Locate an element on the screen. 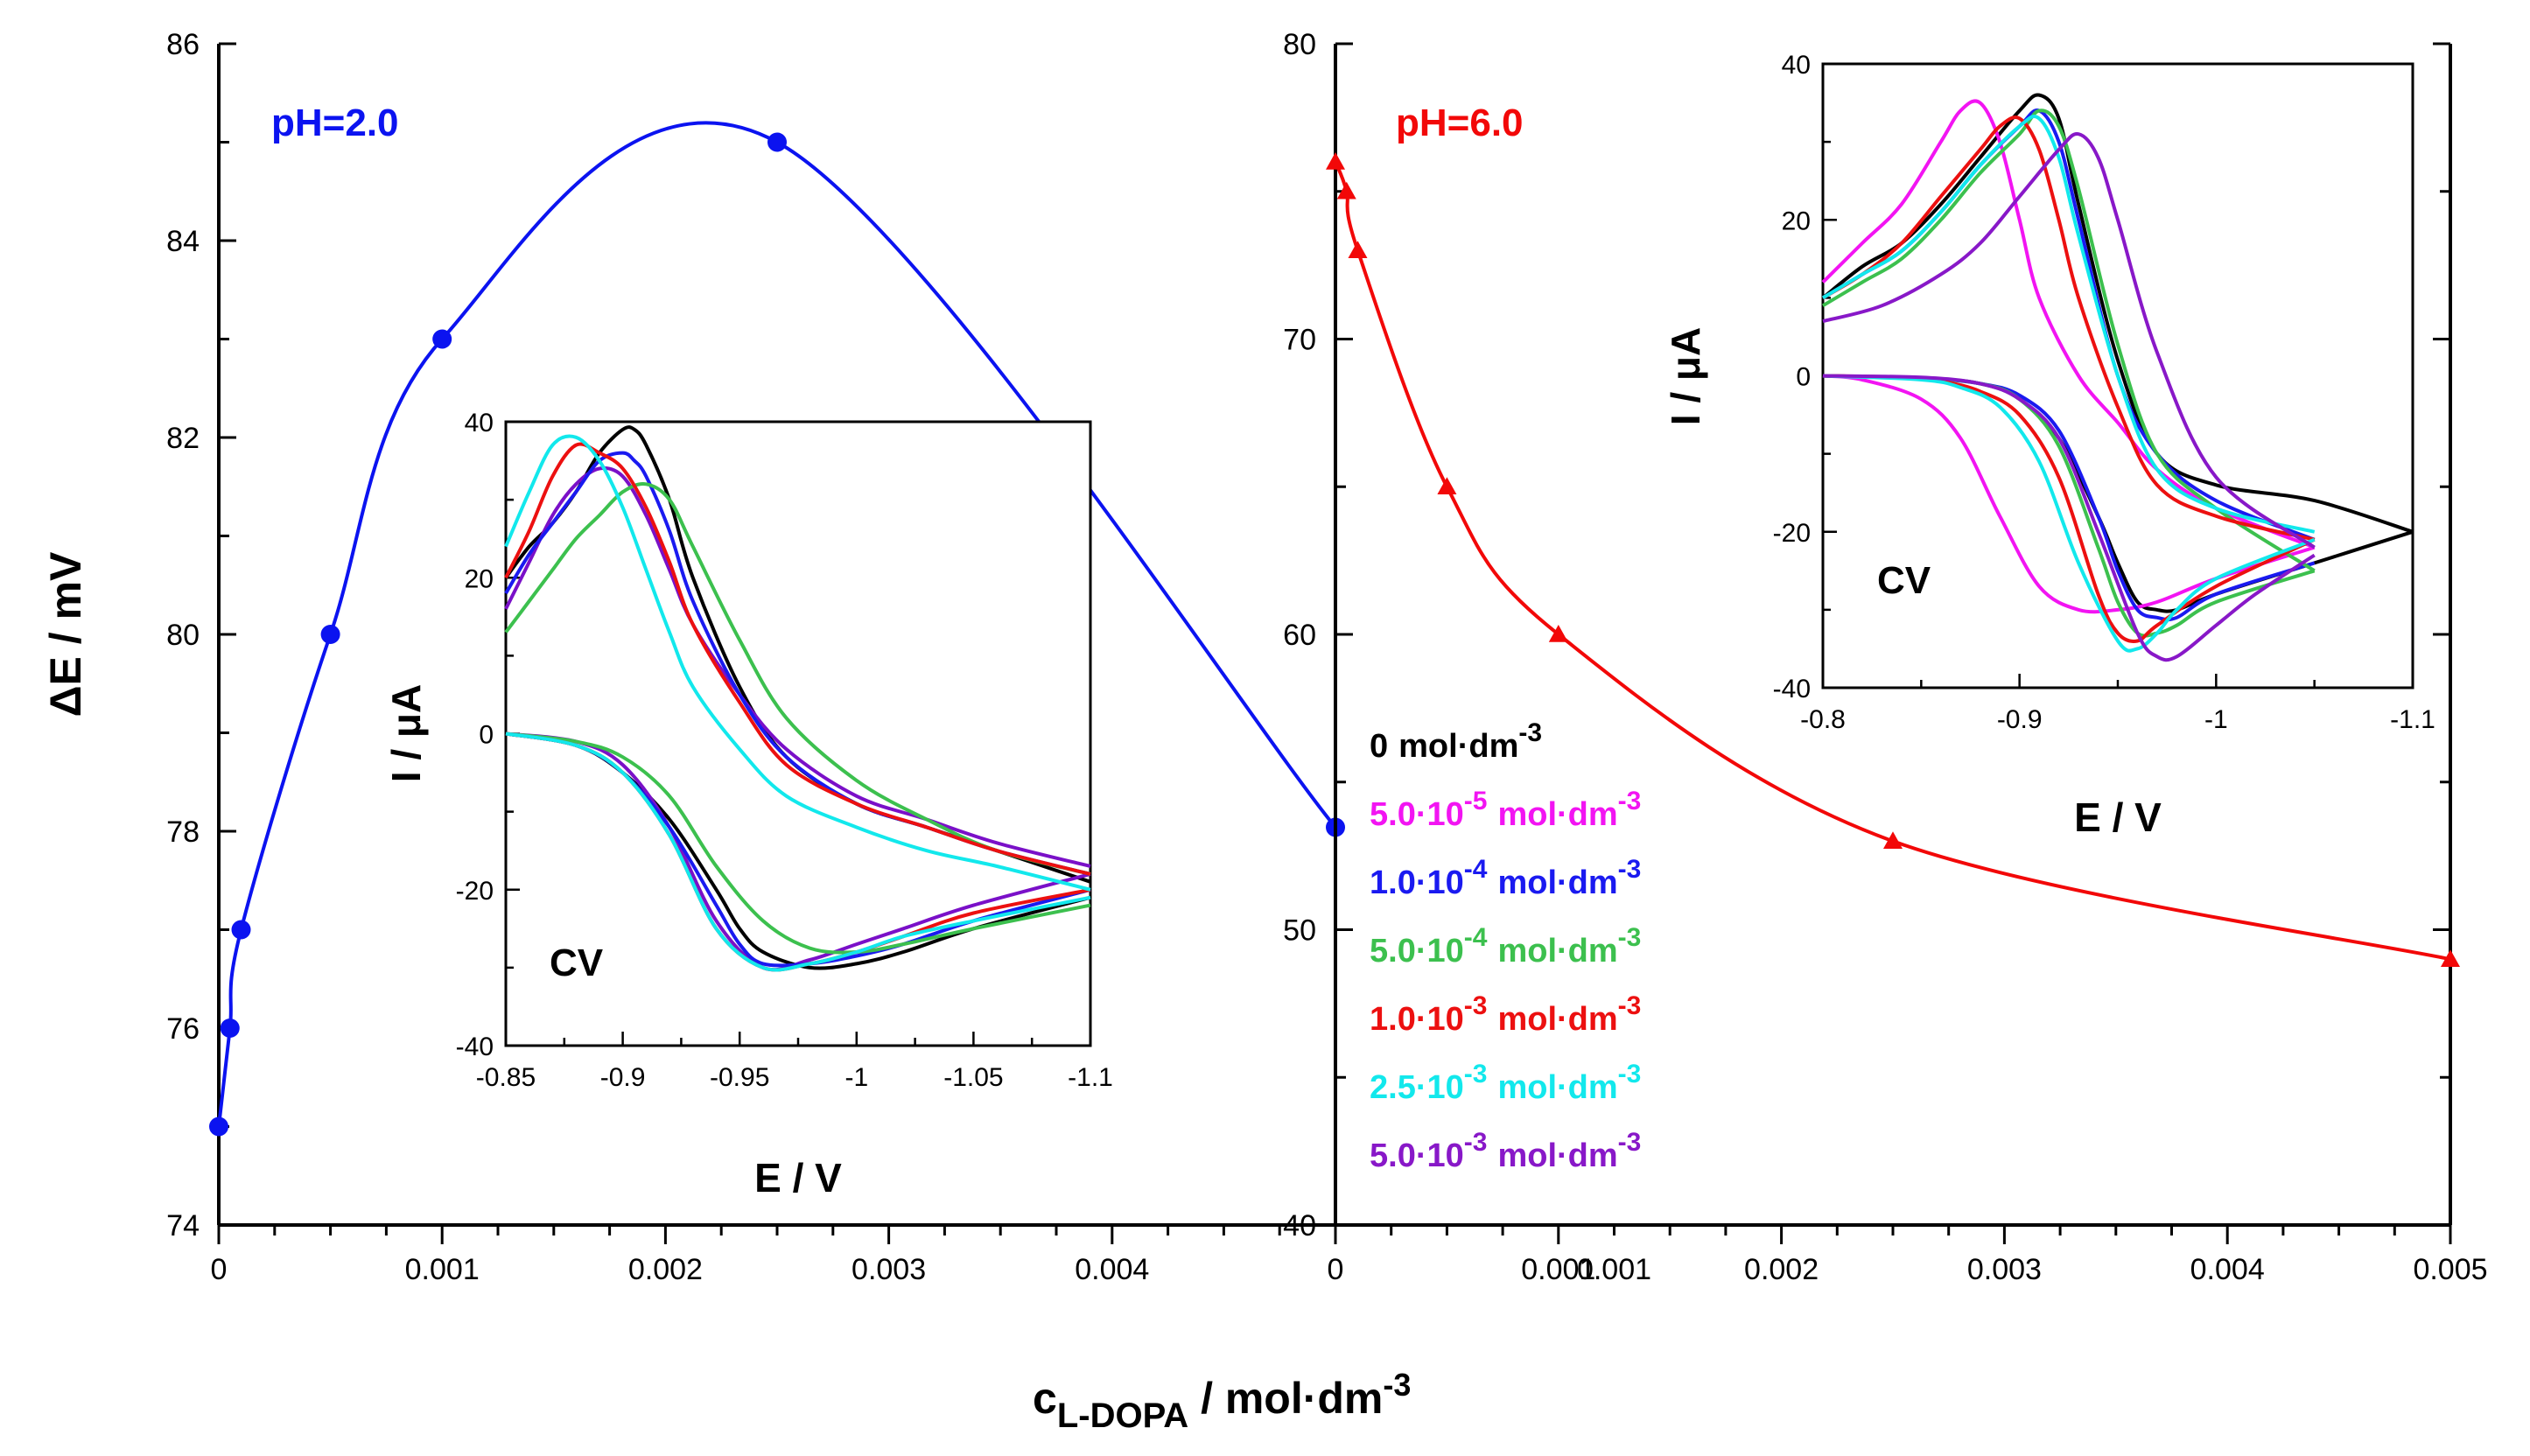 The height and width of the screenshot is (1456, 2530). ri-x-tick-label: -1.1 is located at coordinates (2412, 719).